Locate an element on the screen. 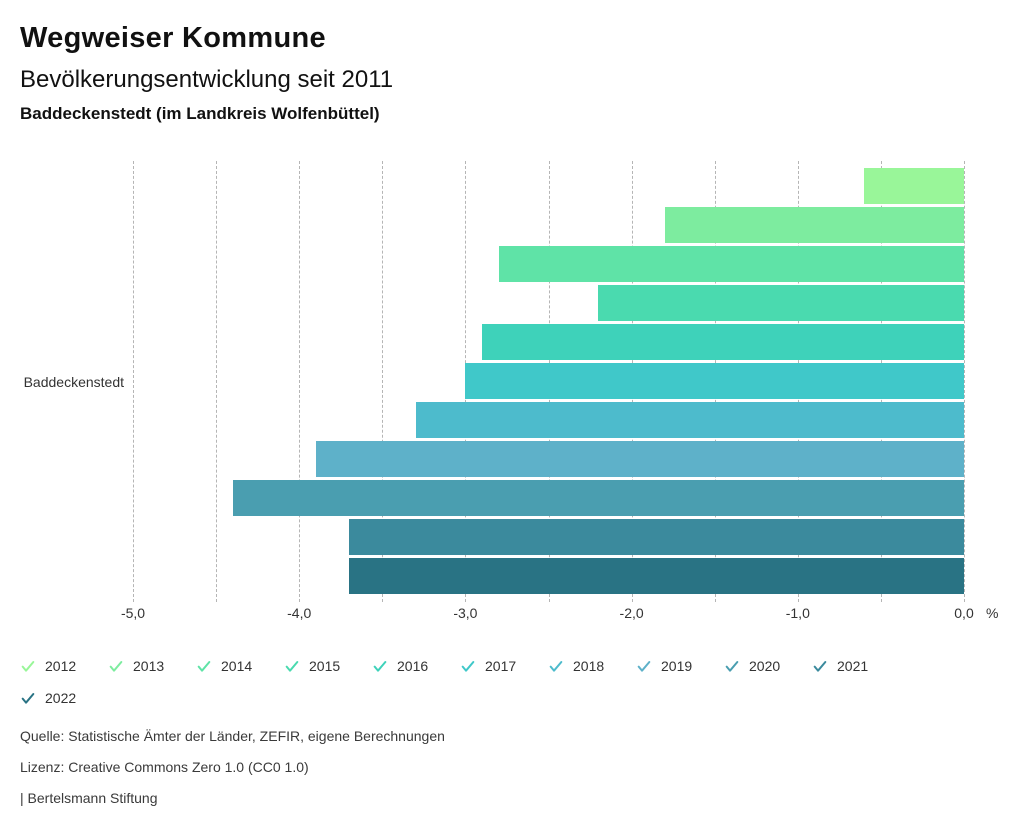  bar-2013 is located at coordinates (814, 225).